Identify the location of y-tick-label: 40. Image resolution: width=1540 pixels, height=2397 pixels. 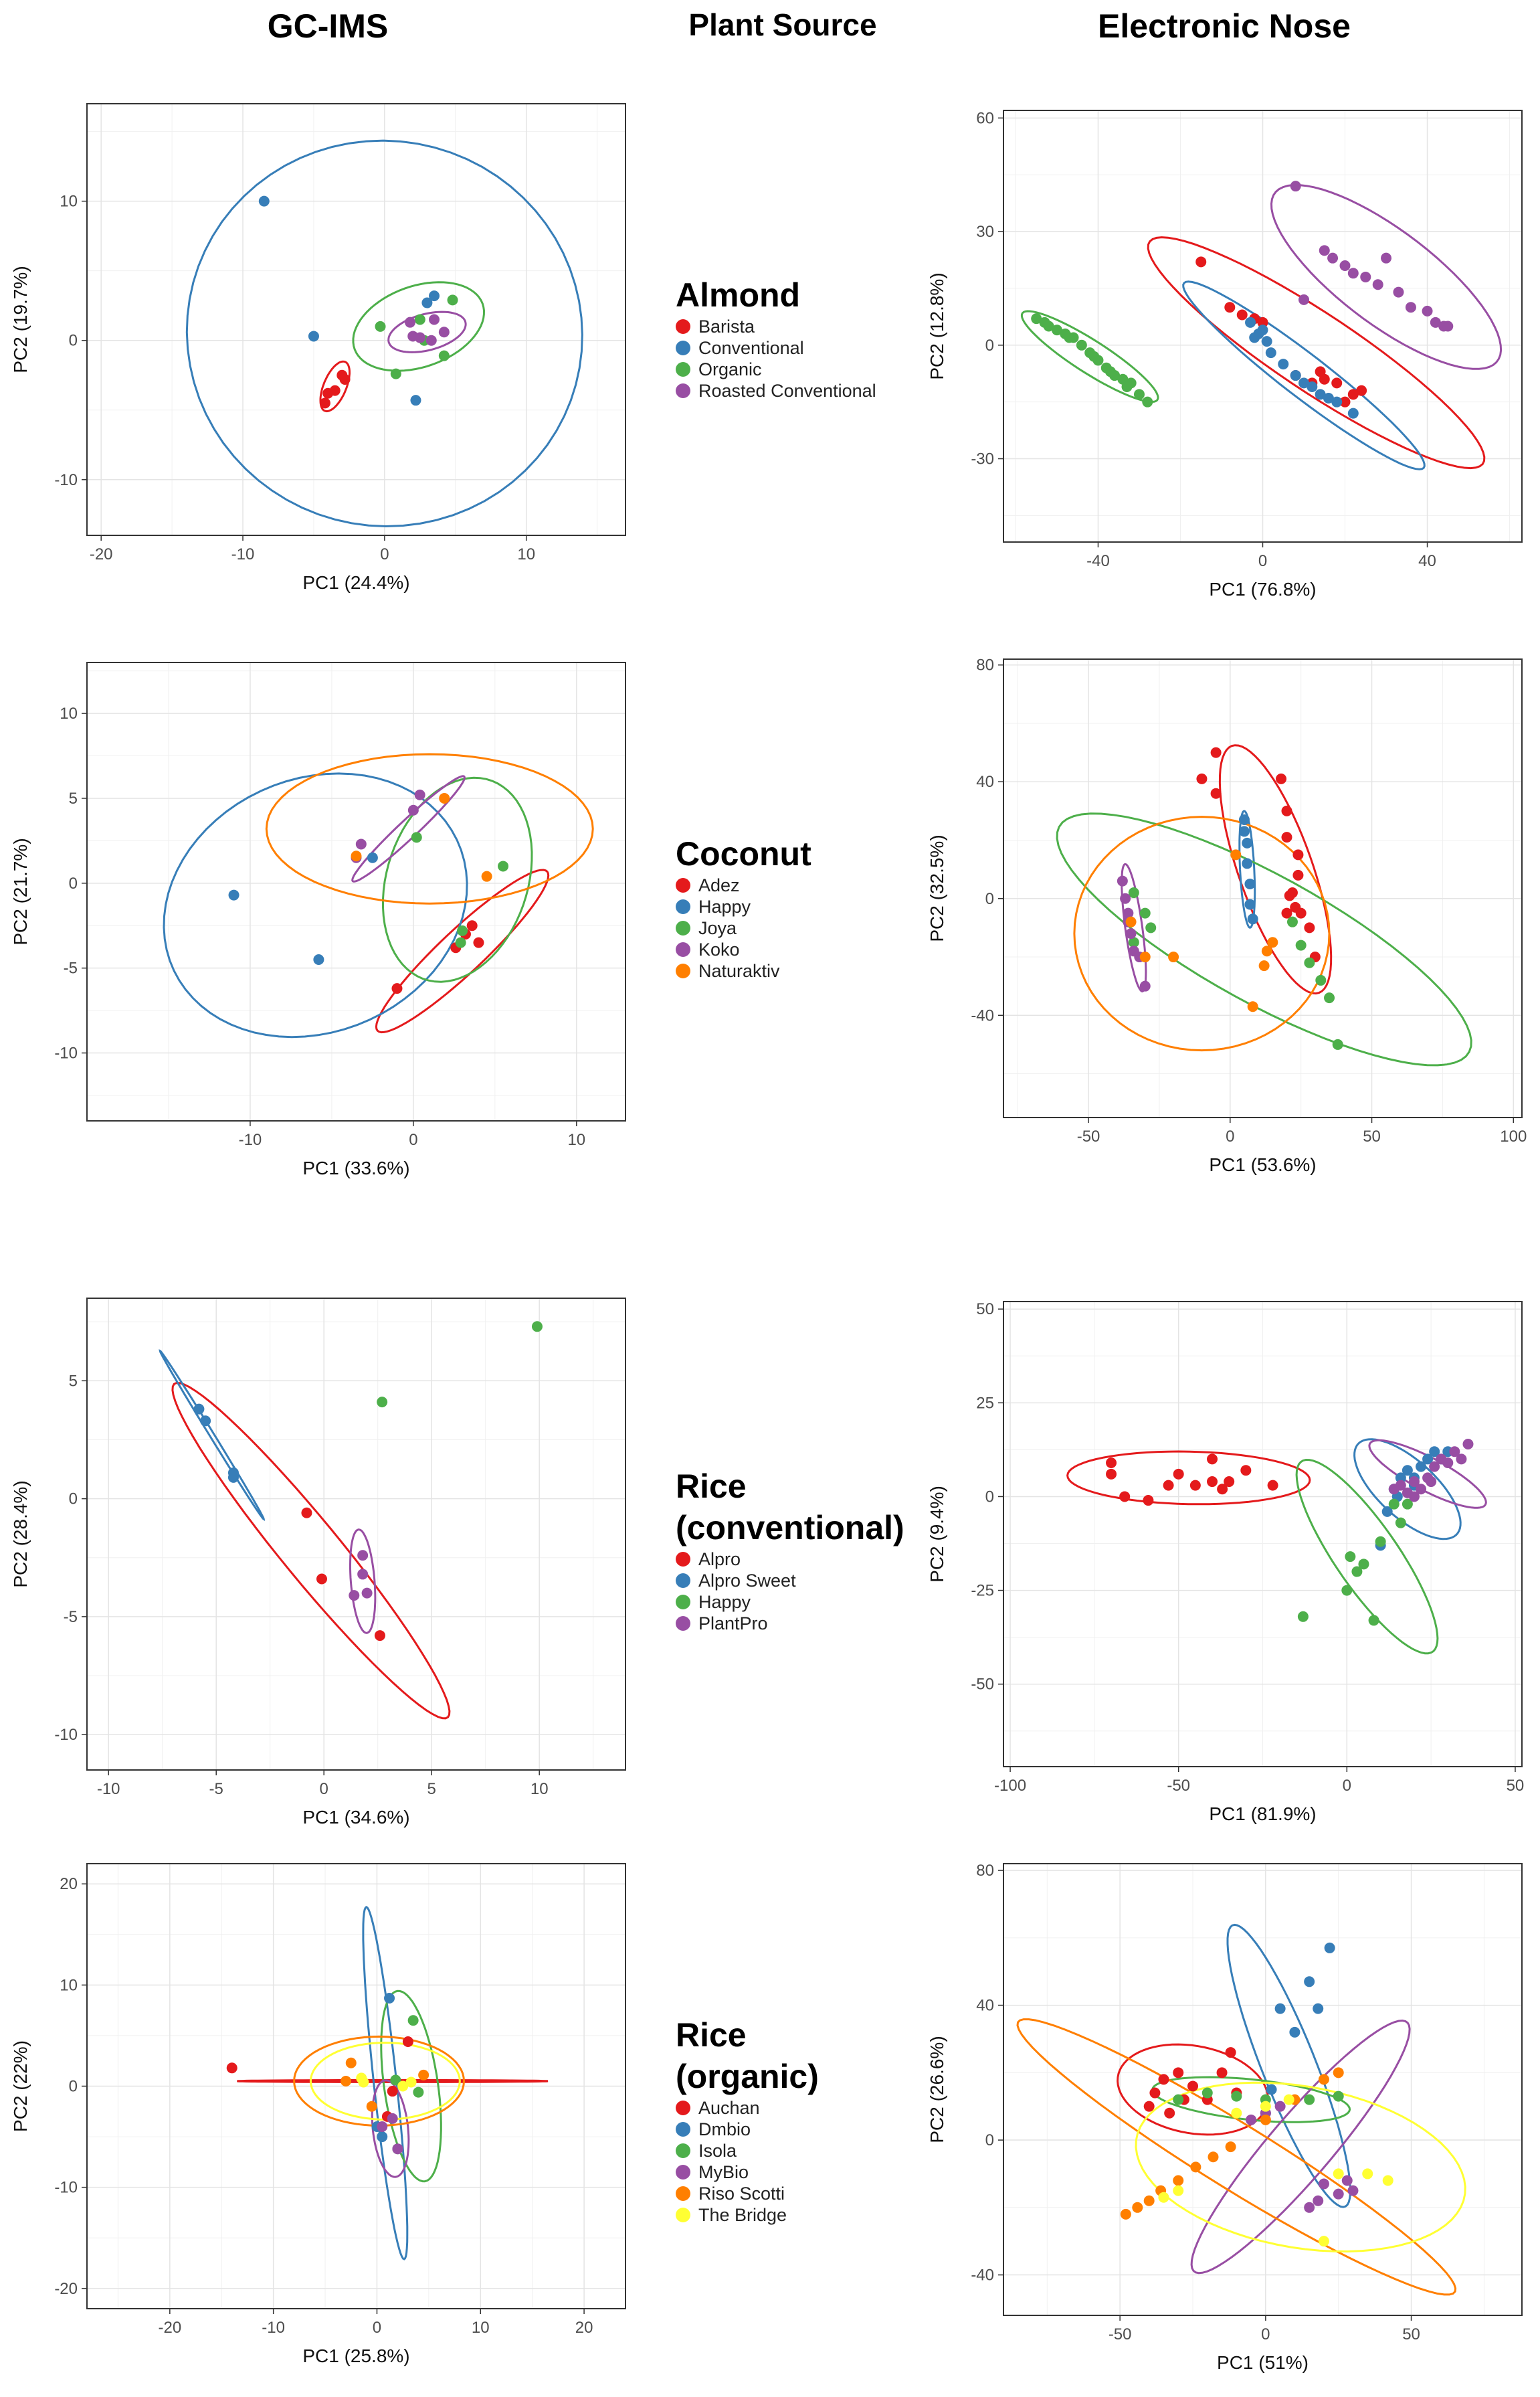
(985, 2006).